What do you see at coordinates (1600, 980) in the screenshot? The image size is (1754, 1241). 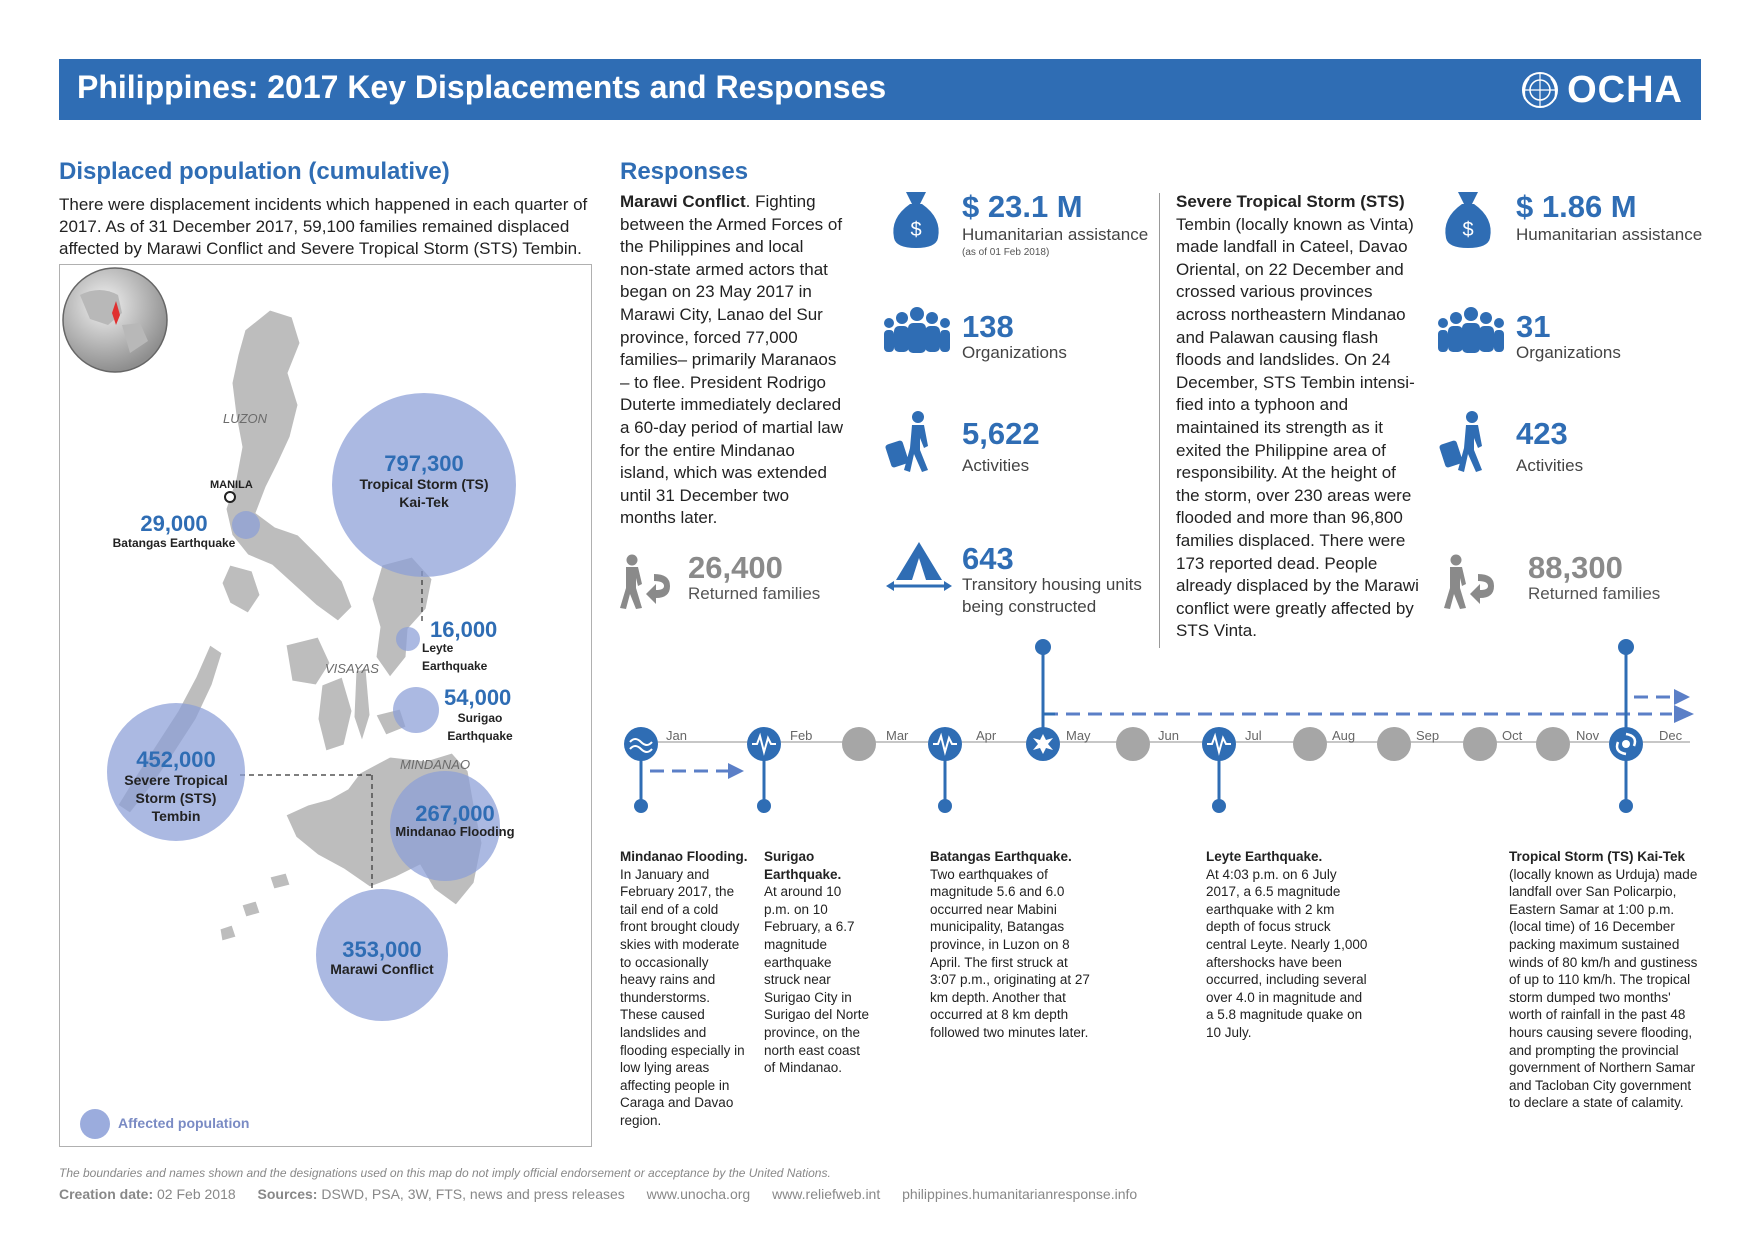 I see `event-line: of up to 110 km/h. The tropical` at bounding box center [1600, 980].